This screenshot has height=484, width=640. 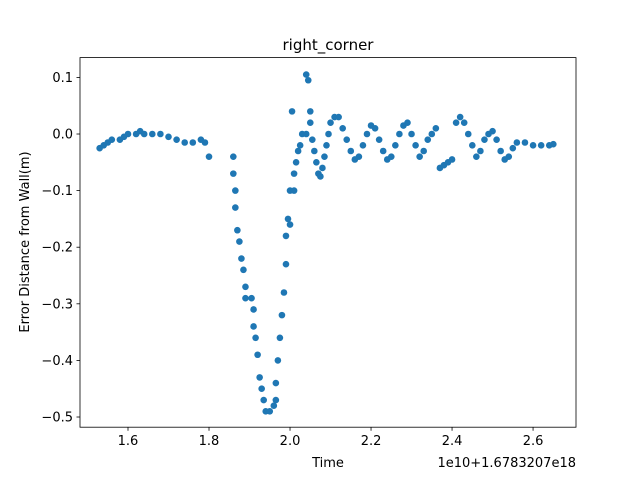 What do you see at coordinates (57, 248) in the screenshot?
I see `y-tick-label: −0.2` at bounding box center [57, 248].